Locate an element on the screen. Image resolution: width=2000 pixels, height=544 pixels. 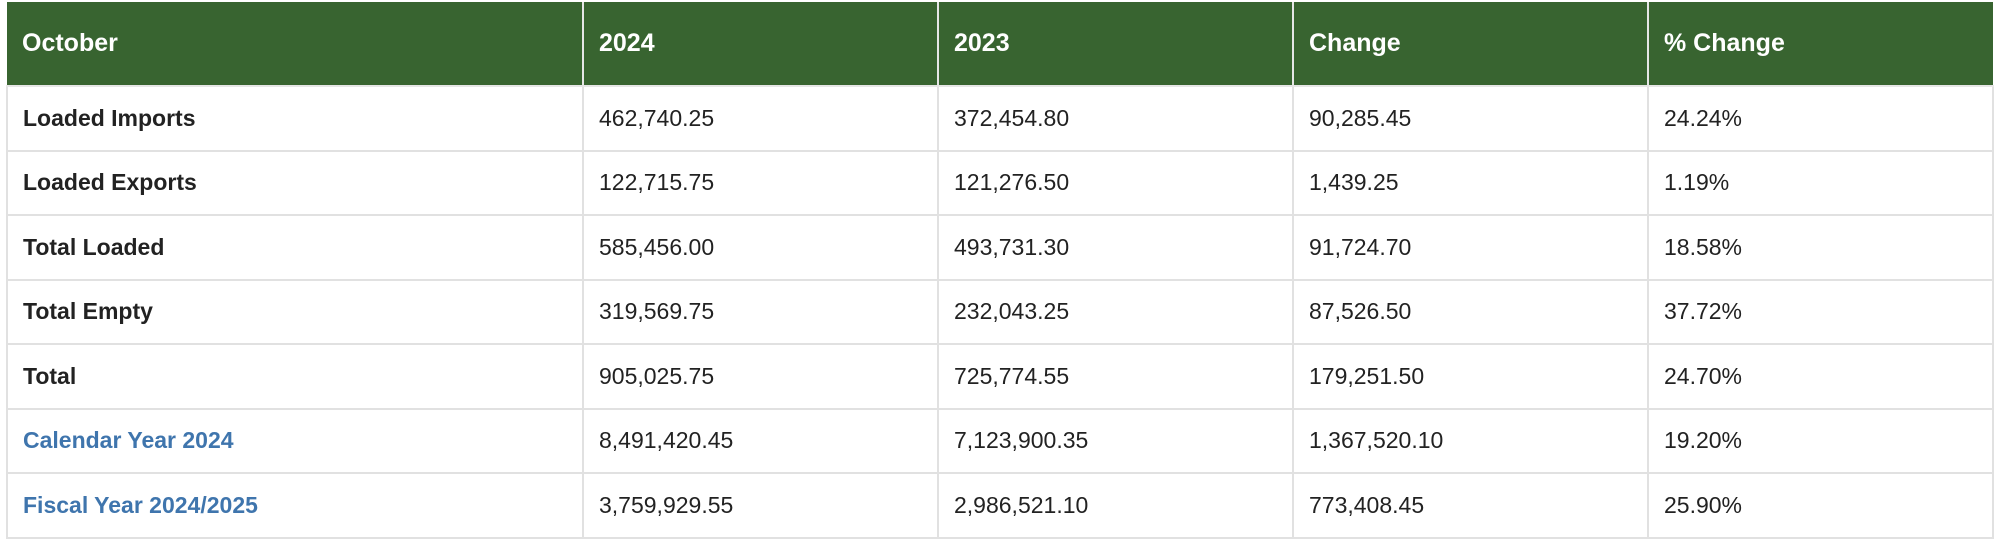
cell-2023: 232,043.25 is located at coordinates (1115, 311).